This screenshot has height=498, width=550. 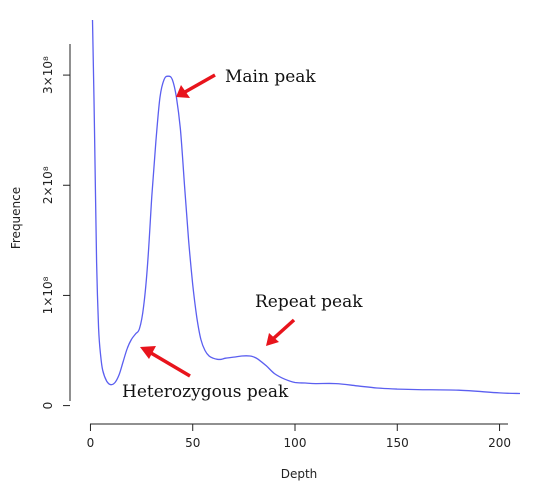 I want to click on x-tick-label: 200, so click(x=499, y=443).